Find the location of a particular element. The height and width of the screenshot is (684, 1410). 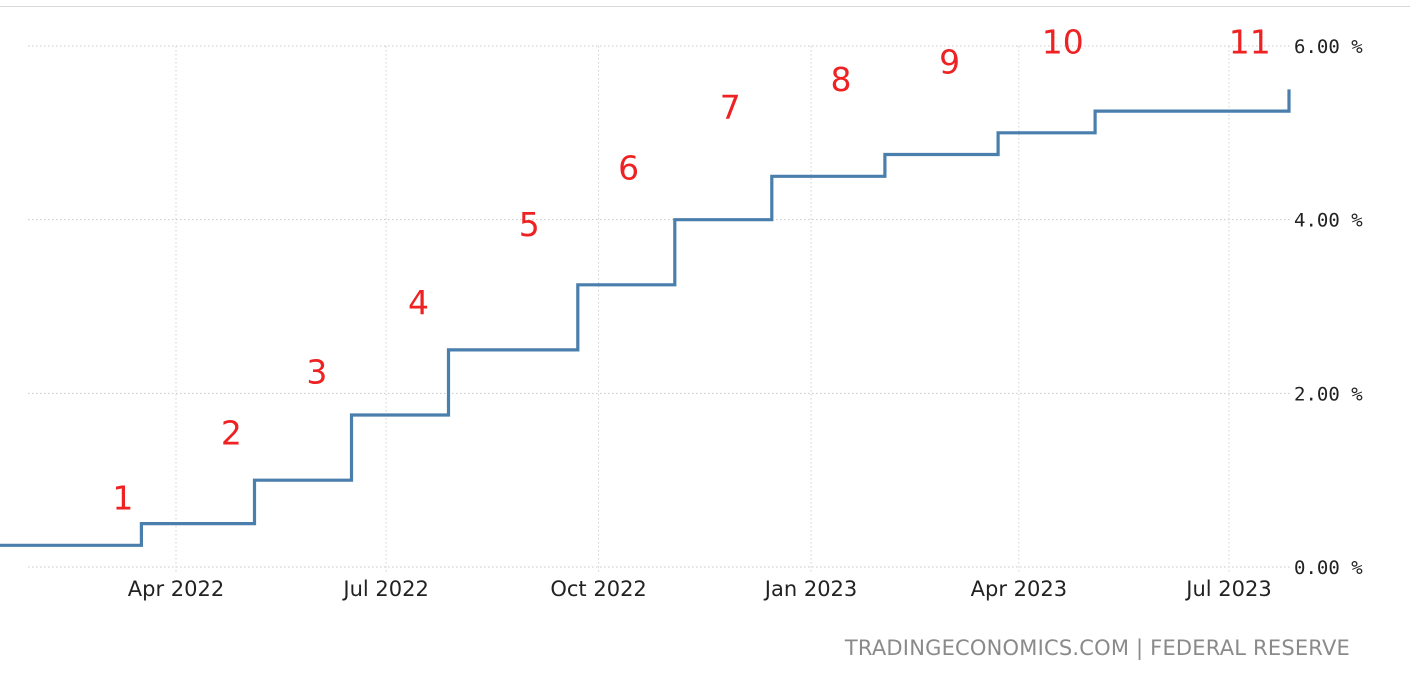

y-tick-label: 0.00 % is located at coordinates (1328, 568).